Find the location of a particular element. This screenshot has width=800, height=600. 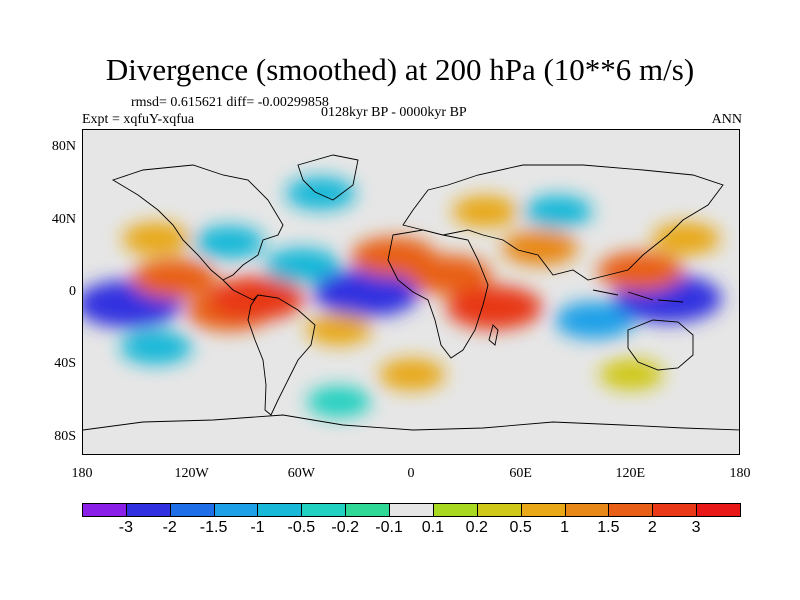

coastline-africa is located at coordinates (438, 294).